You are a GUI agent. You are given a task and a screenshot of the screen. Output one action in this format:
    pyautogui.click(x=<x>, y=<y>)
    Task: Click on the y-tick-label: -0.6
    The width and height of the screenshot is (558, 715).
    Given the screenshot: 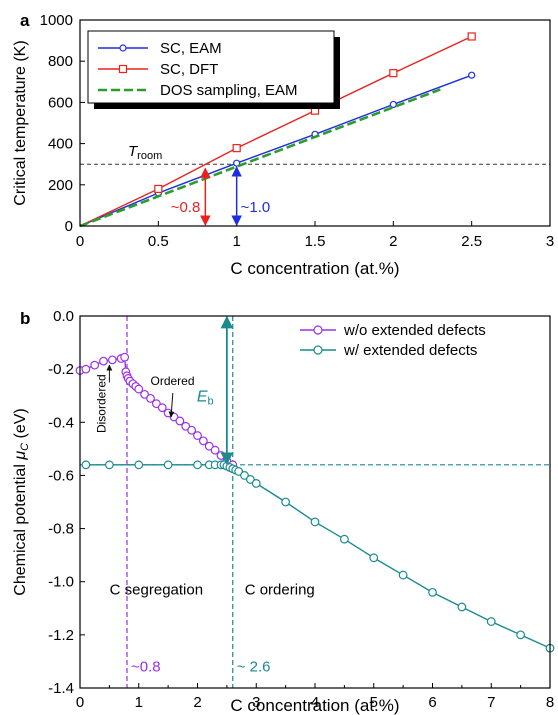 What is the action you would take?
    pyautogui.click(x=61, y=475)
    